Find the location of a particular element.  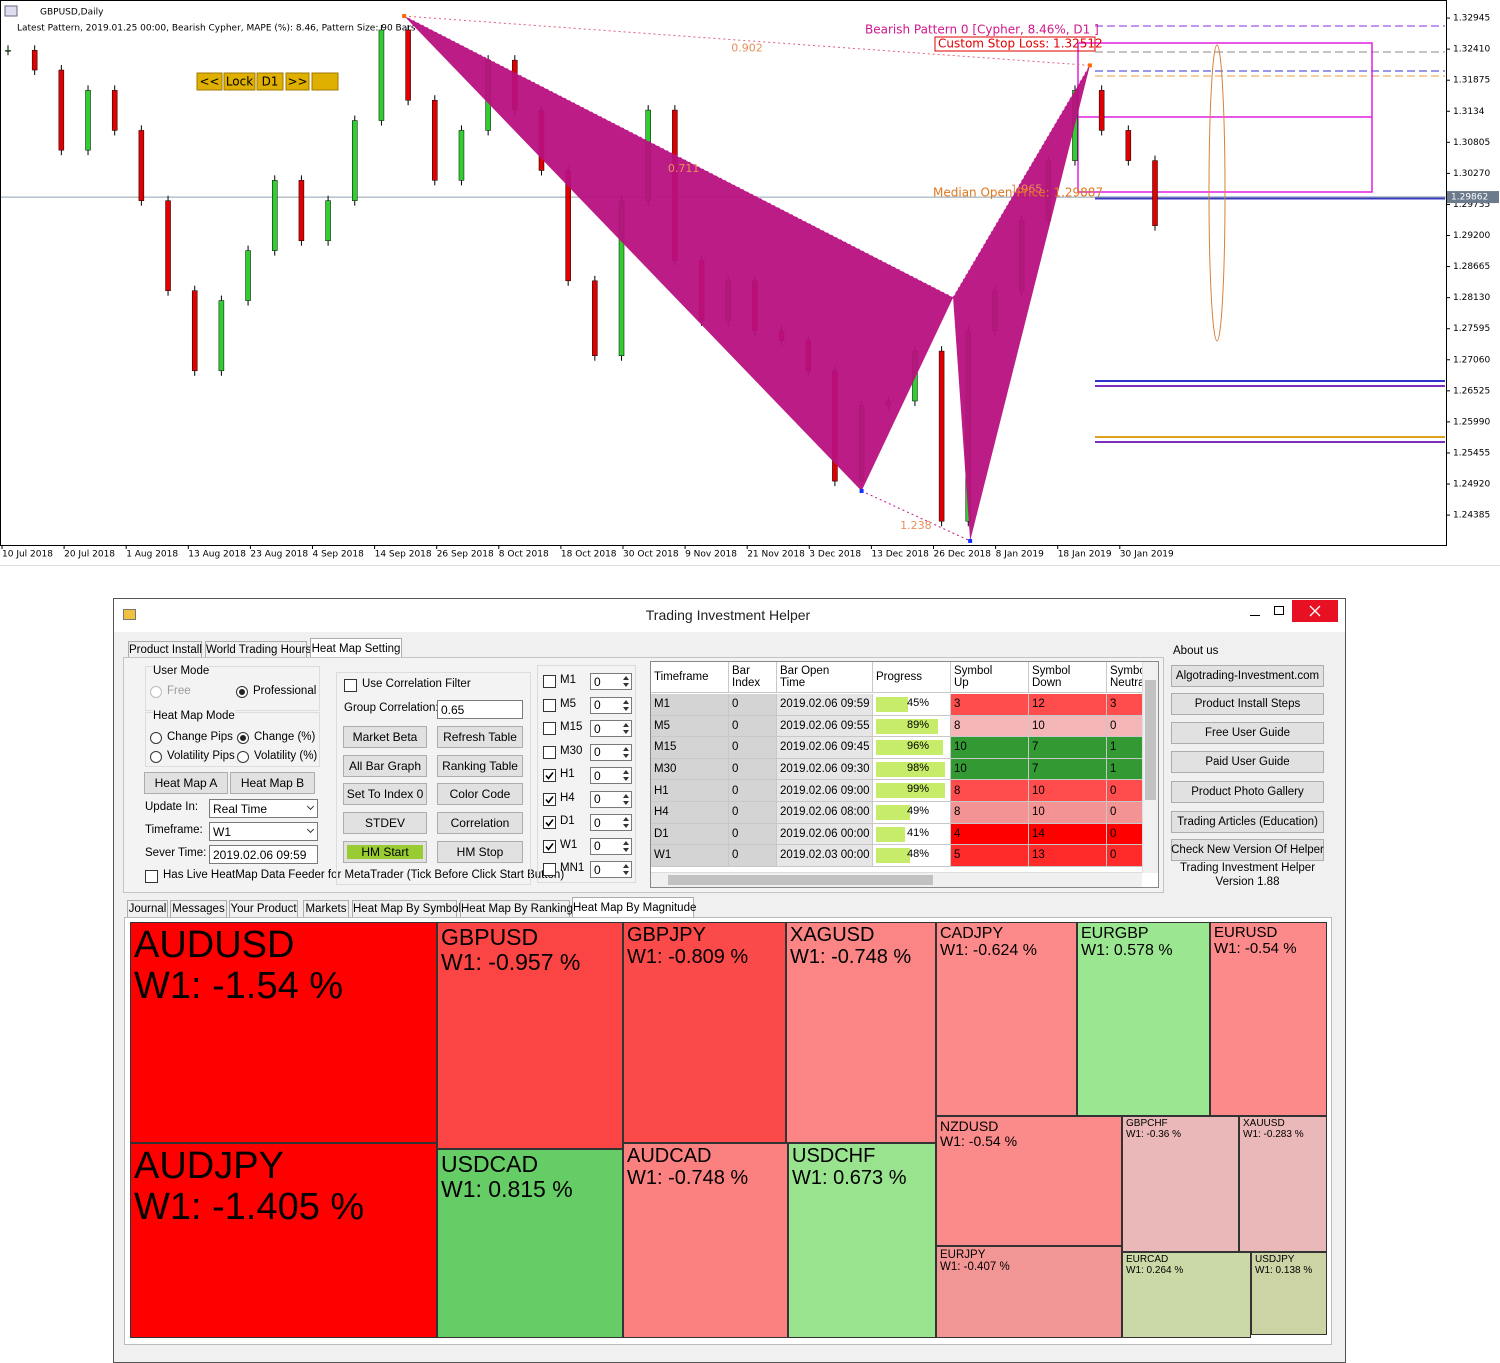

tab: Your Product is located at coordinates (263, 908).